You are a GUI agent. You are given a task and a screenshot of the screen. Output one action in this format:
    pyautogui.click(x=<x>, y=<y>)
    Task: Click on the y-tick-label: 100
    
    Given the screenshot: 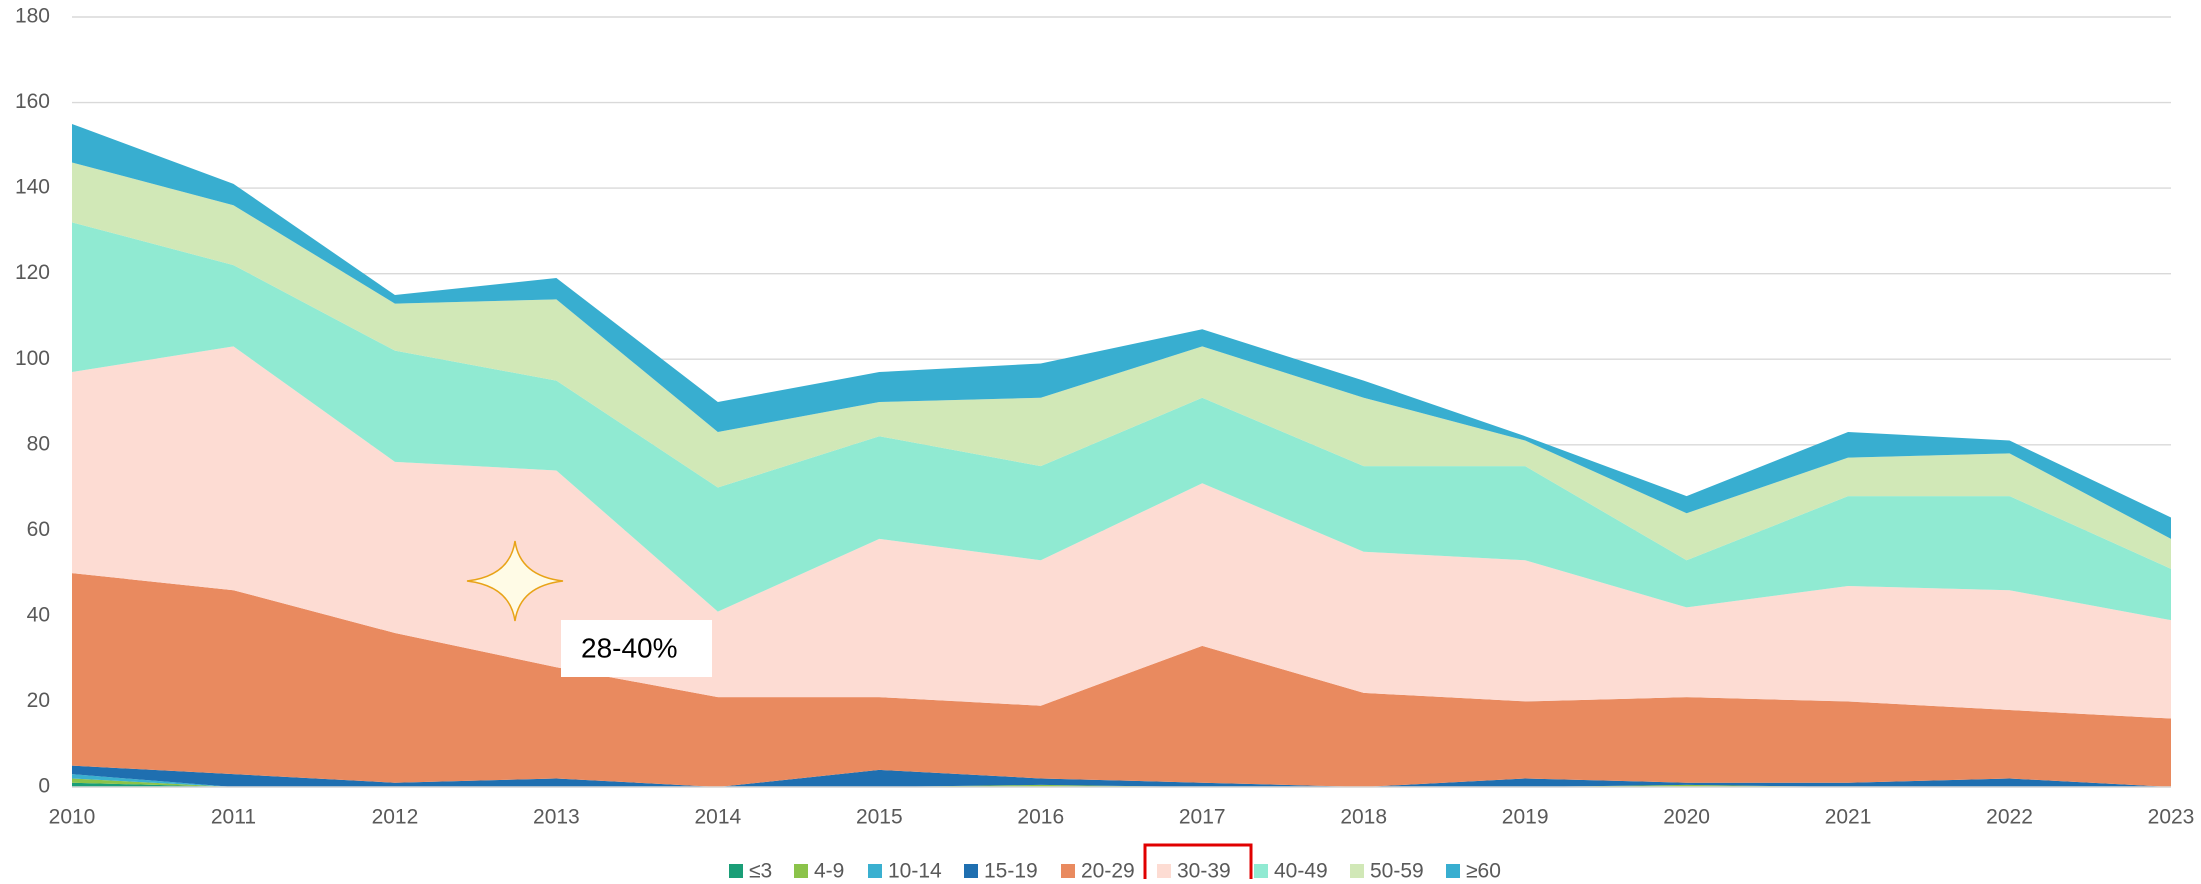 What is the action you would take?
    pyautogui.click(x=32, y=358)
    